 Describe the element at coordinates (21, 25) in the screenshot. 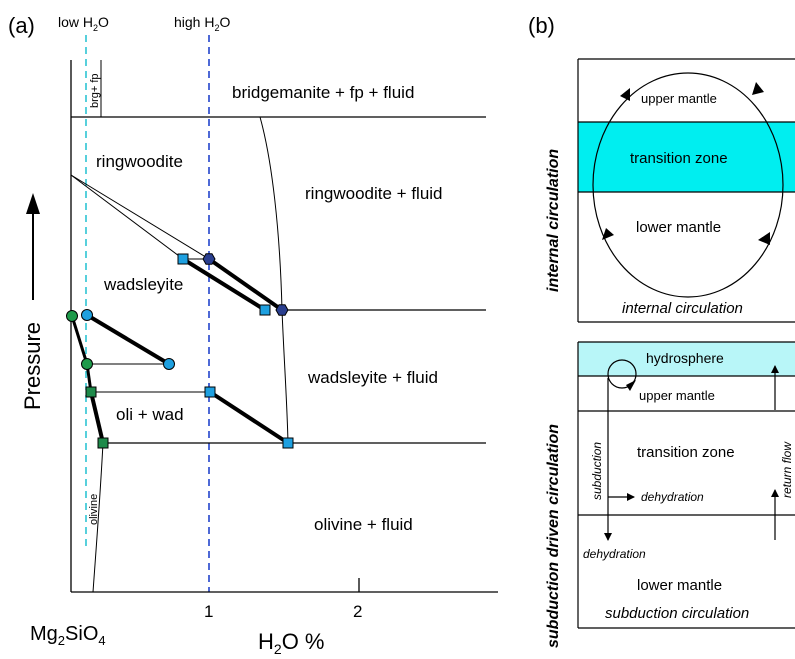

I see `panel-a-label: (a)` at that location.